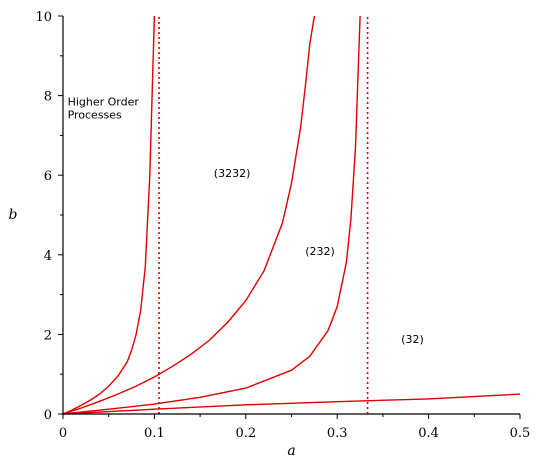  What do you see at coordinates (154, 433) in the screenshot?
I see `x-tick-label: 0.1` at bounding box center [154, 433].